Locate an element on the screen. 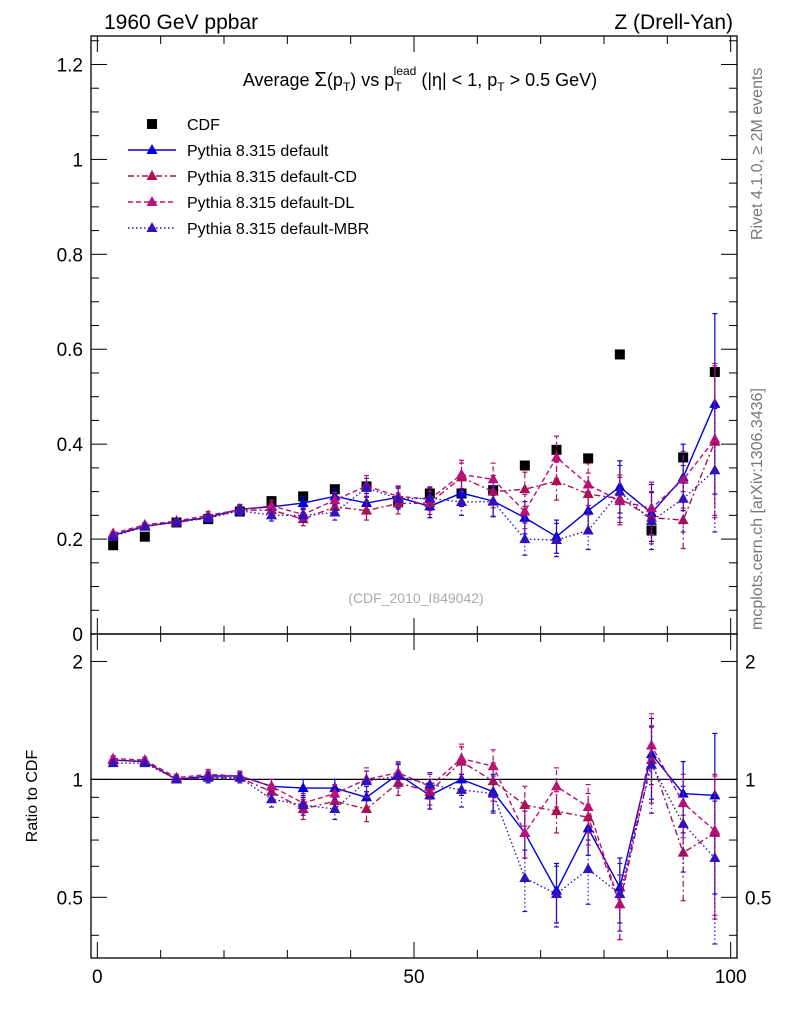  legend-label-dl: Pythia 8.315 default-DL is located at coordinates (270, 203).